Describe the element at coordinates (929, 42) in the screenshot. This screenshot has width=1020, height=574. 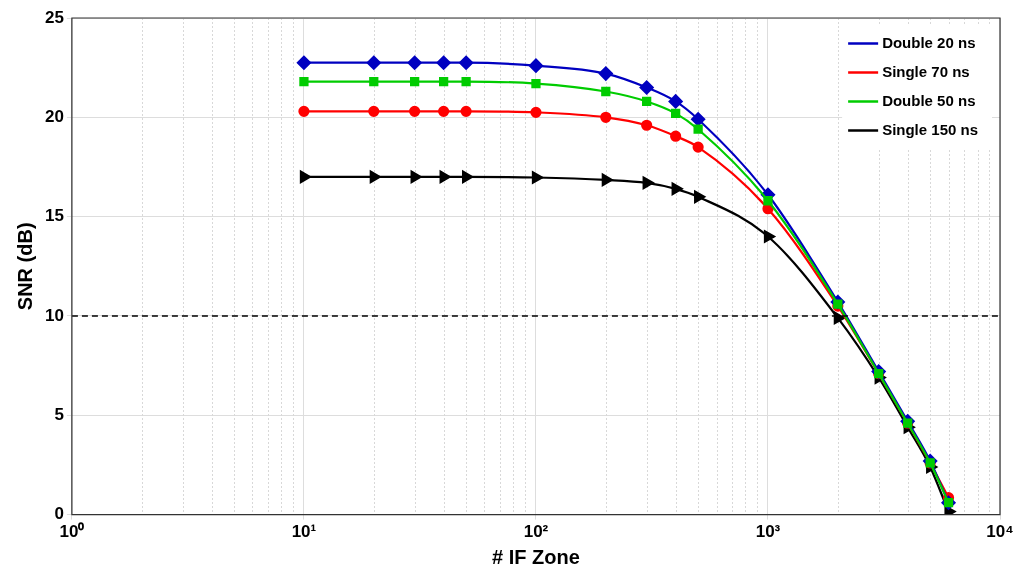
I see `legend-label: Double 20 ns` at that location.